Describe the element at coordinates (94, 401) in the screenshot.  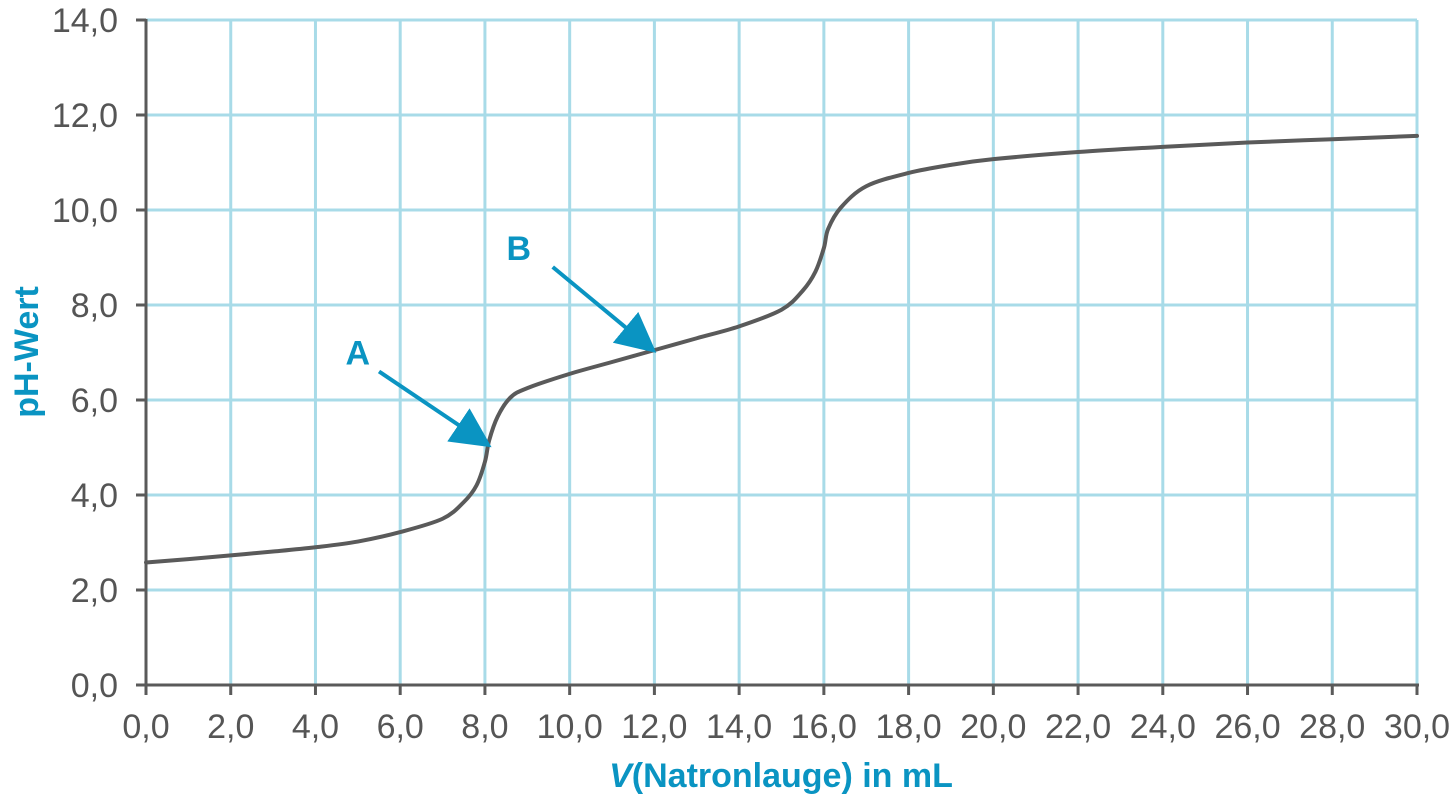
I see `y-tick-label: 6,0` at that location.